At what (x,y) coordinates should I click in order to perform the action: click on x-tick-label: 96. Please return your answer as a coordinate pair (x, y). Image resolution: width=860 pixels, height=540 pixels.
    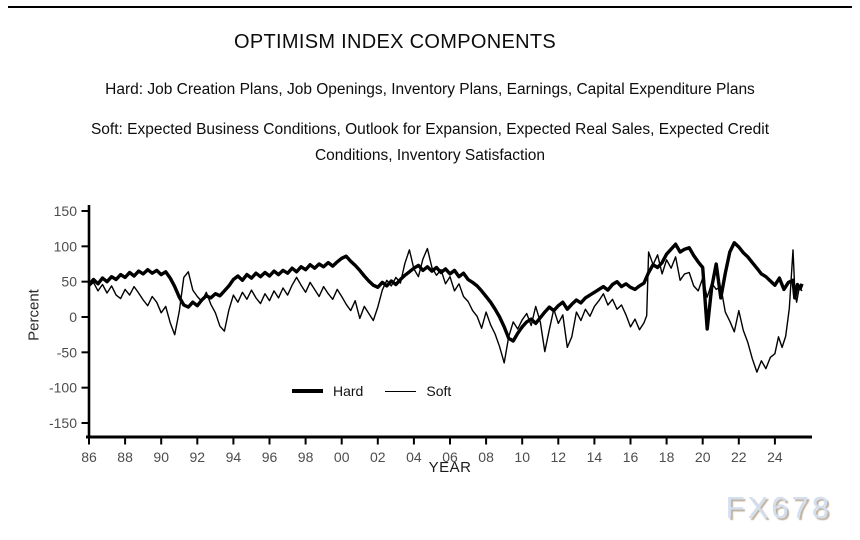
    Looking at the image, I should click on (270, 457).